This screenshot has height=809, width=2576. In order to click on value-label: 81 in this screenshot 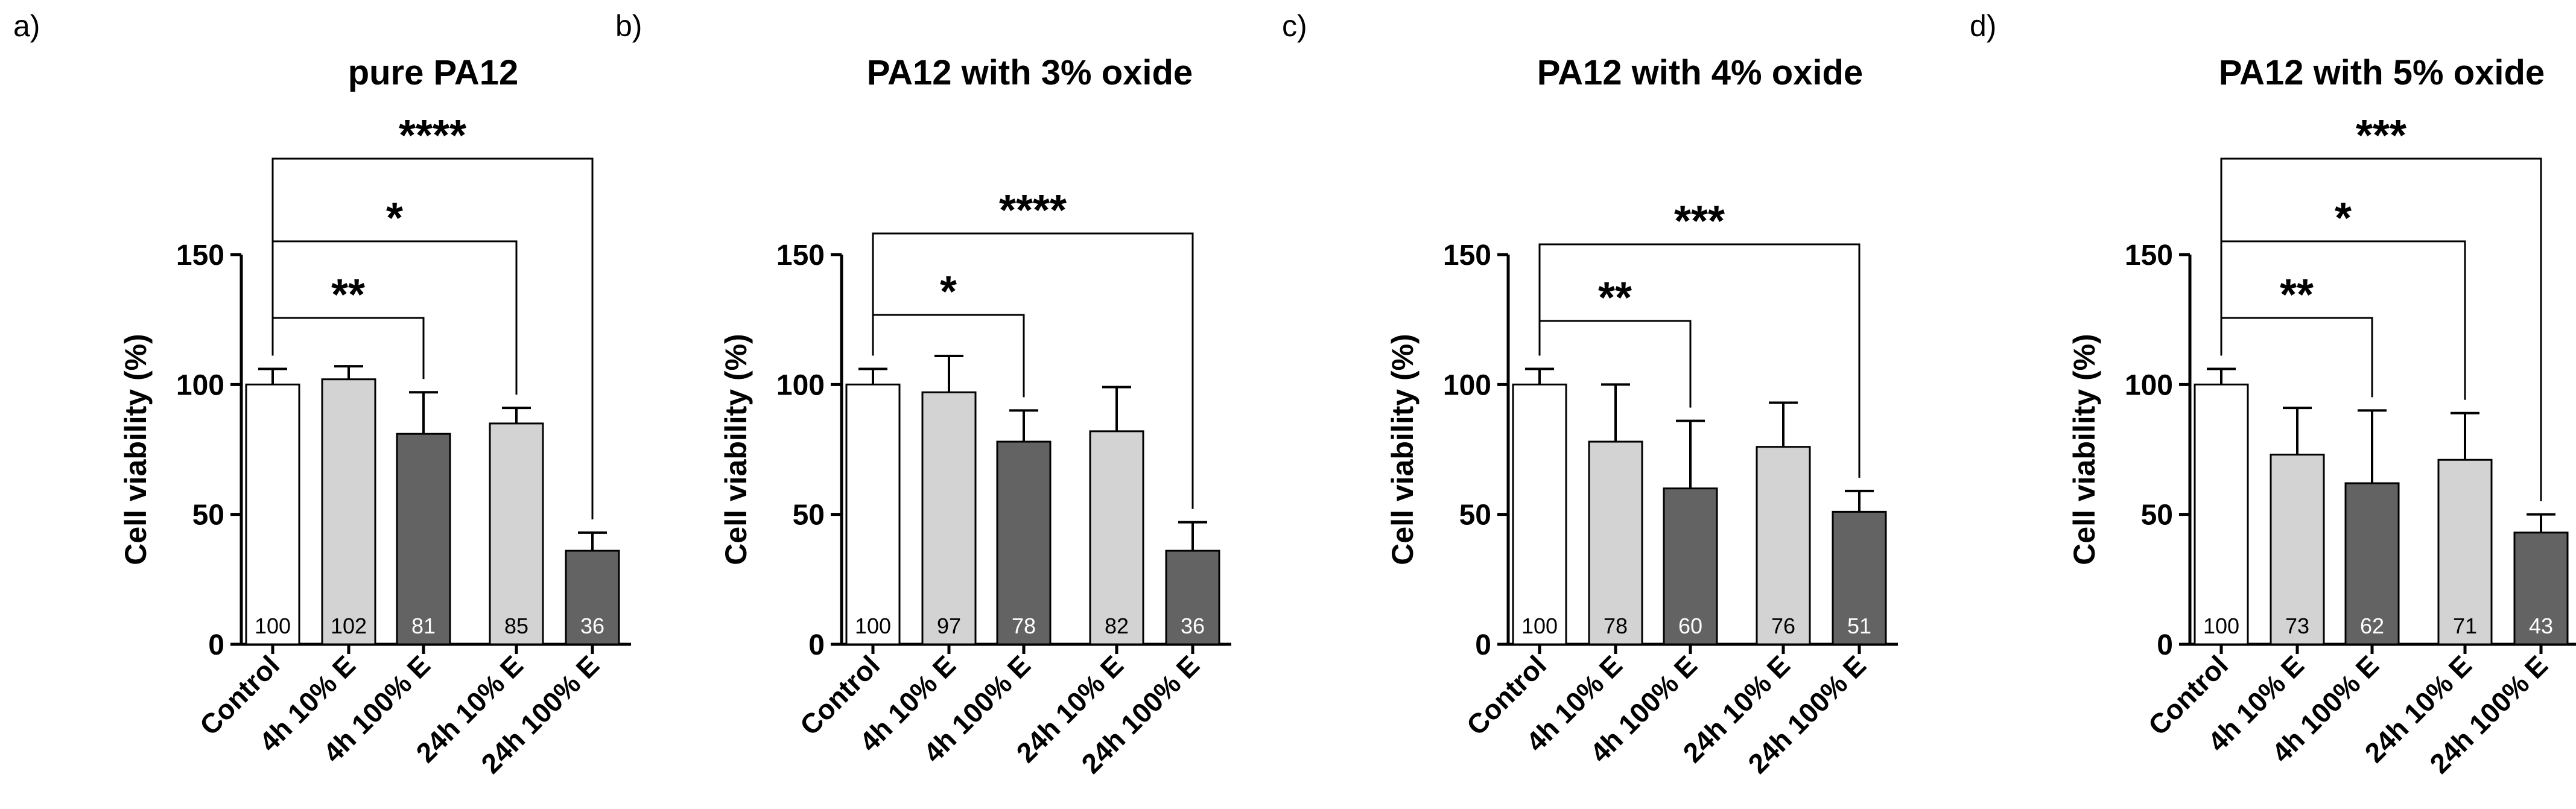, I will do `click(423, 626)`.